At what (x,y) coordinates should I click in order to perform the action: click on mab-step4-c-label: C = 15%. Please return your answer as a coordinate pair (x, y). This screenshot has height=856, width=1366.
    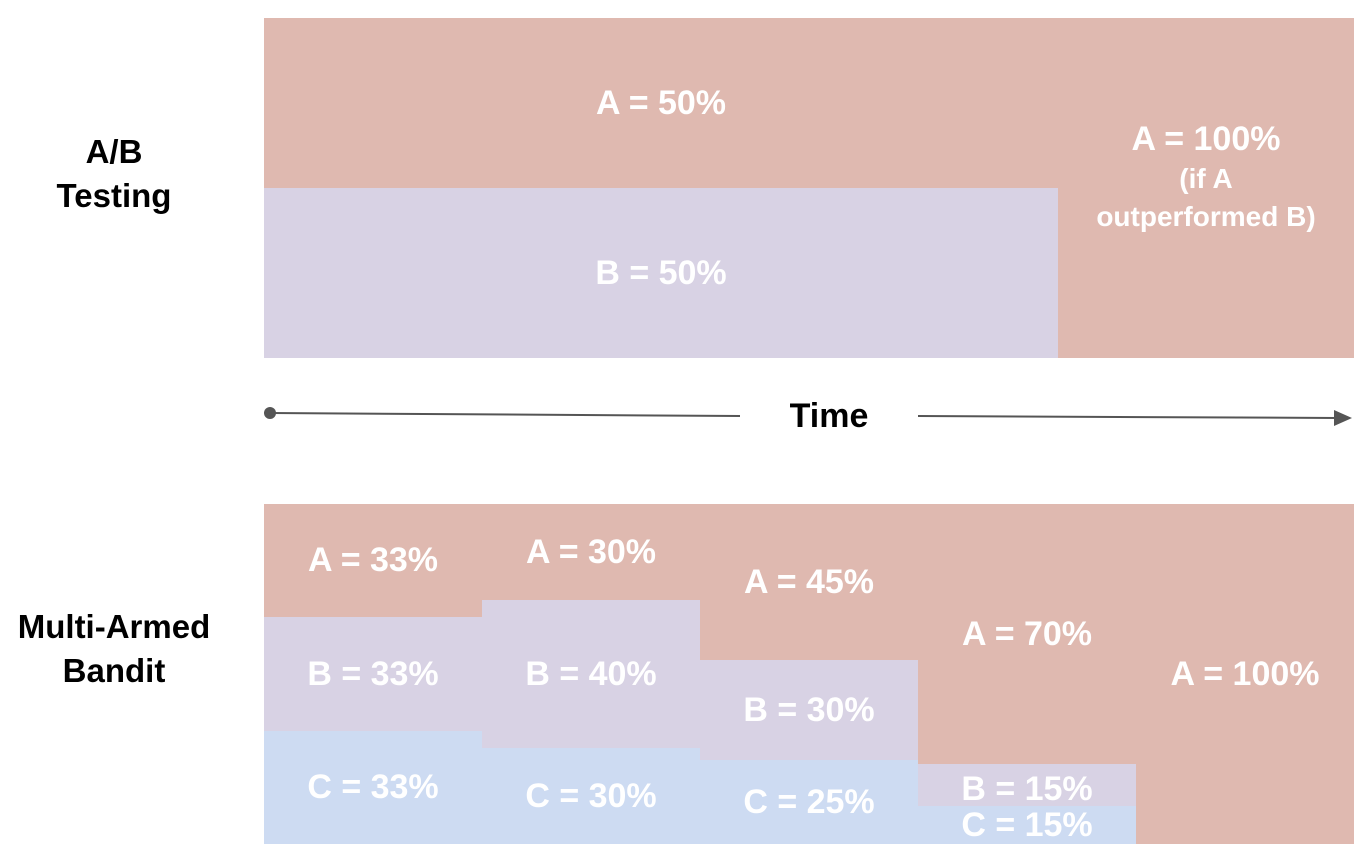
    Looking at the image, I should click on (1027, 825).